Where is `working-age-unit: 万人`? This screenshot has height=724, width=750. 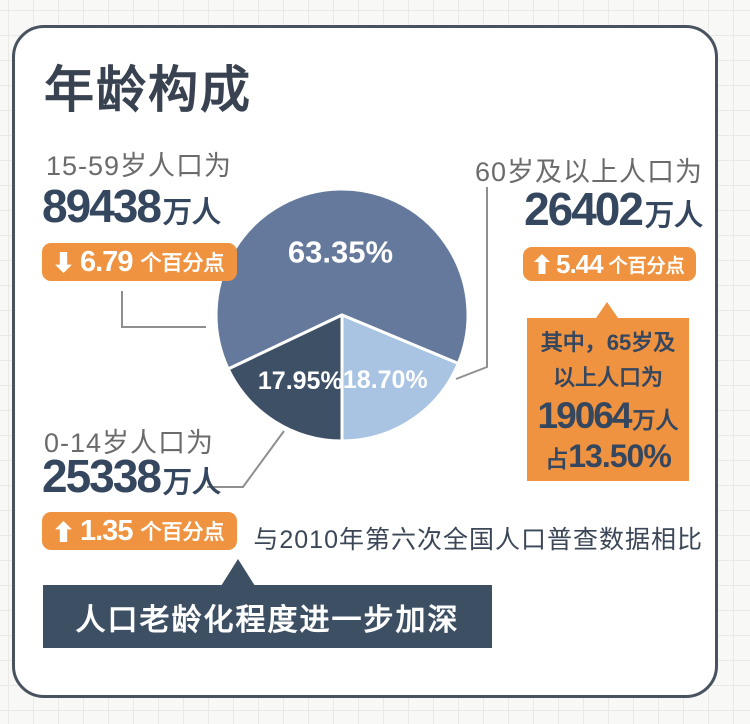 working-age-unit: 万人 is located at coordinates (191, 213).